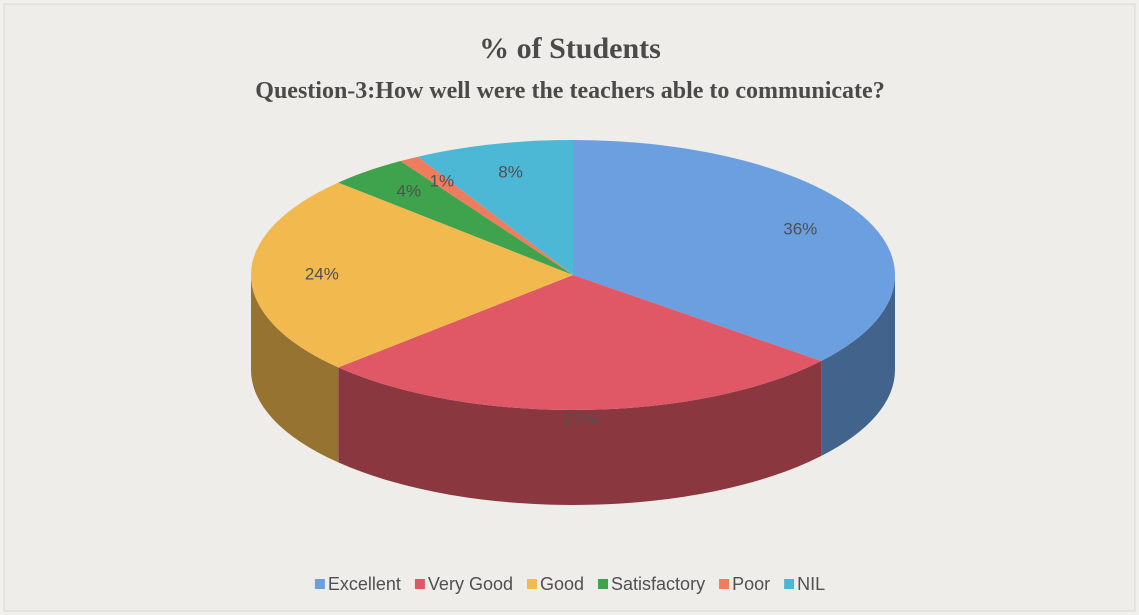  Describe the element at coordinates (470, 584) in the screenshot. I see `legend-label: Very Good` at that location.